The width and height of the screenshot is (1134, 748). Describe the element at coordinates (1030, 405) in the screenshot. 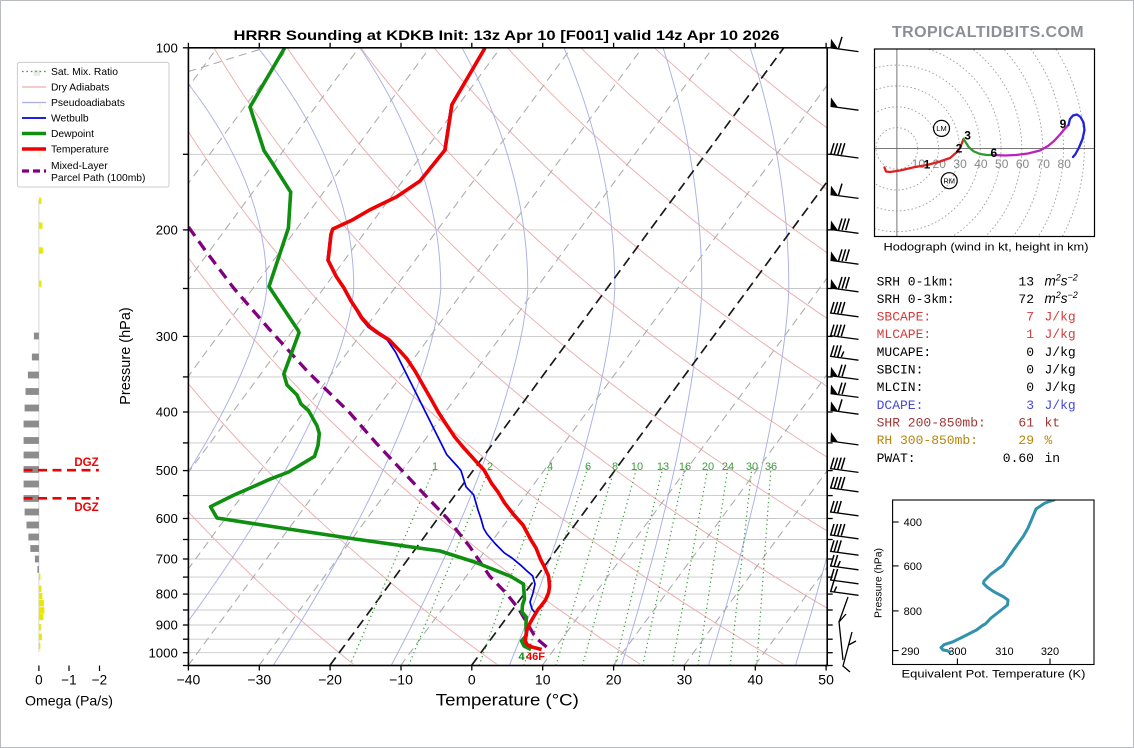

I see `svg-text: 3` at that location.